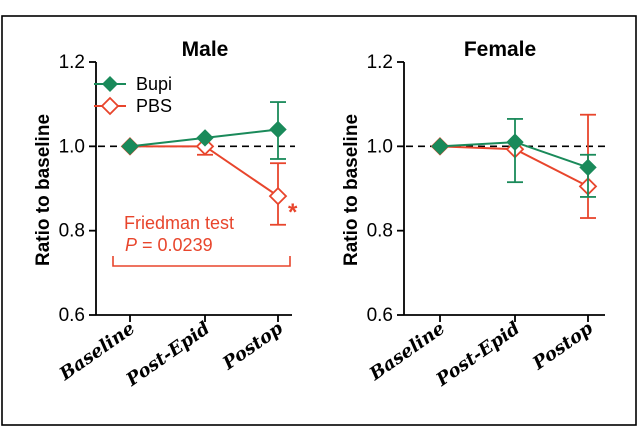 This screenshot has height=427, width=640. Describe the element at coordinates (43, 190) in the screenshot. I see `male-y-axis-label: Ratio to baseline` at that location.